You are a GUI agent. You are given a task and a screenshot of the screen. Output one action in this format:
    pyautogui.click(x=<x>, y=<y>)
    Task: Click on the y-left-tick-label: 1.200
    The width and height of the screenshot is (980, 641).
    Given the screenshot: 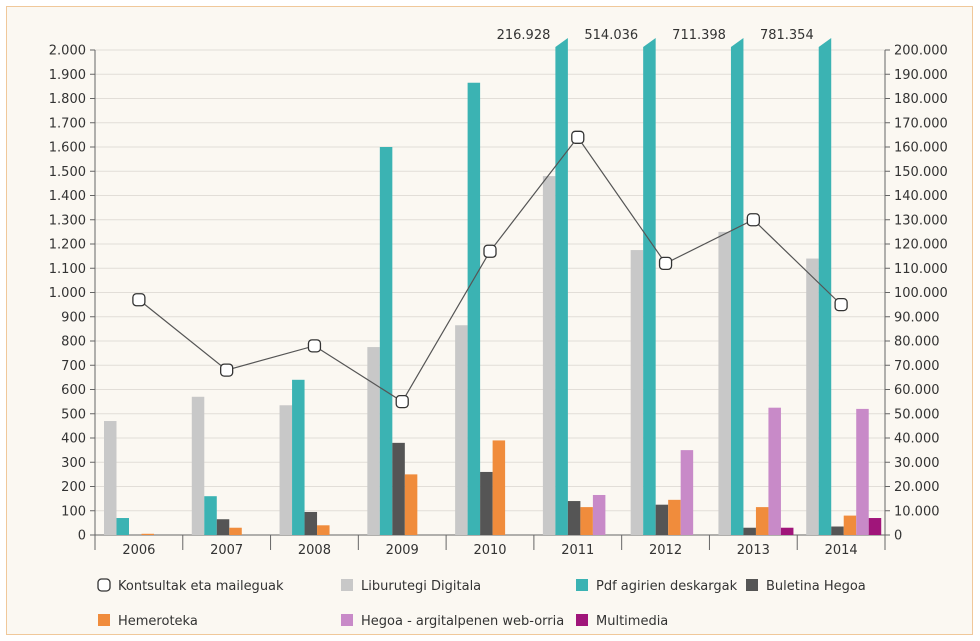 What is the action you would take?
    pyautogui.click(x=67, y=245)
    